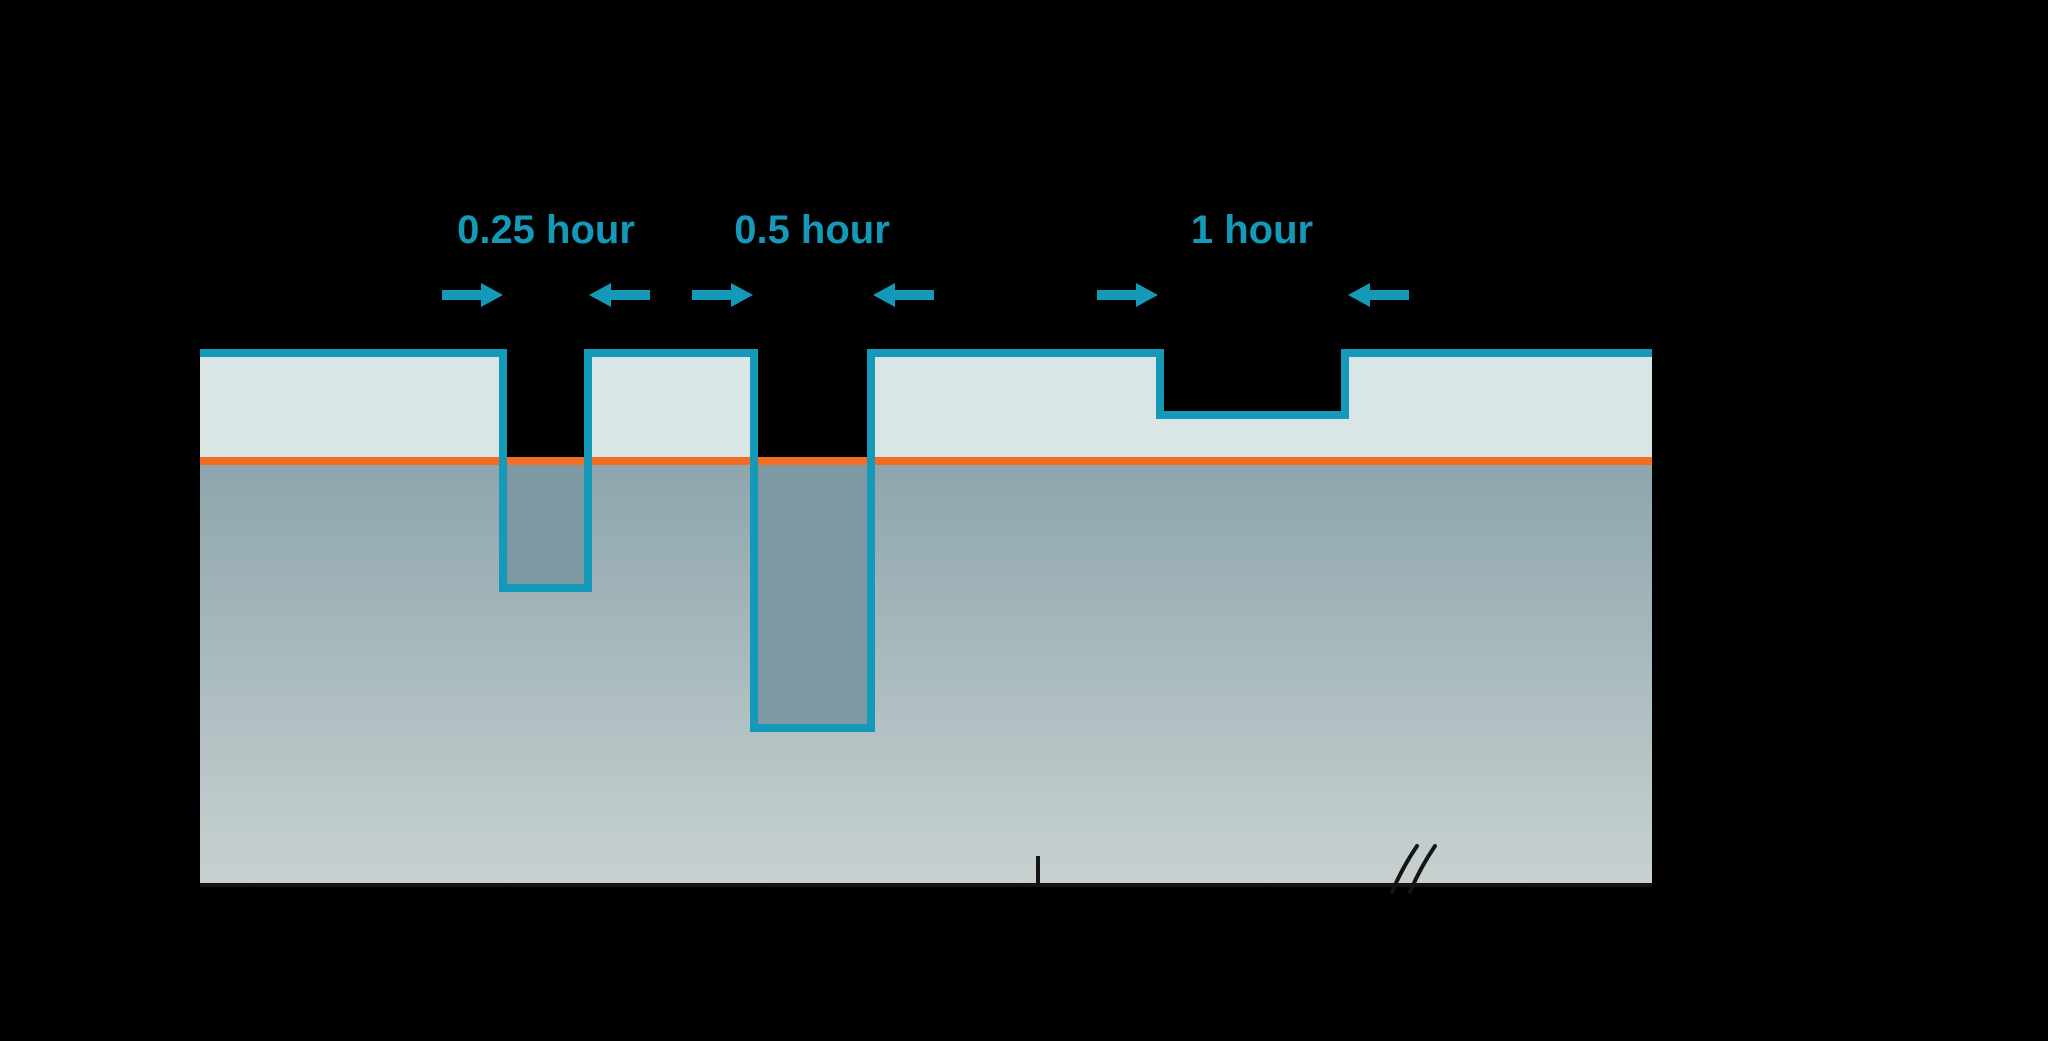  I want to click on upper-band-fill, so click(926, 407).